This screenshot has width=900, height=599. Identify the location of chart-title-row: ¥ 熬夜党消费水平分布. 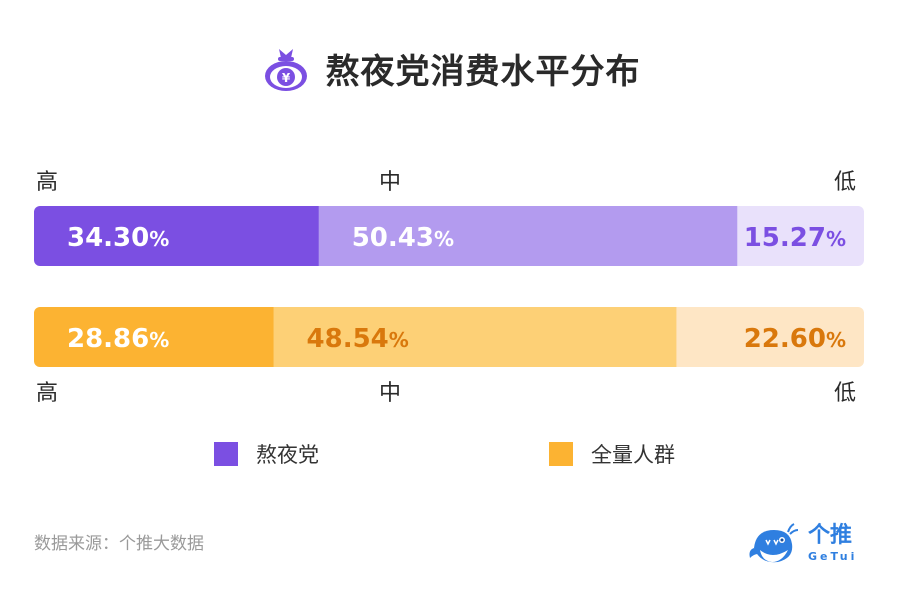
(450, 68).